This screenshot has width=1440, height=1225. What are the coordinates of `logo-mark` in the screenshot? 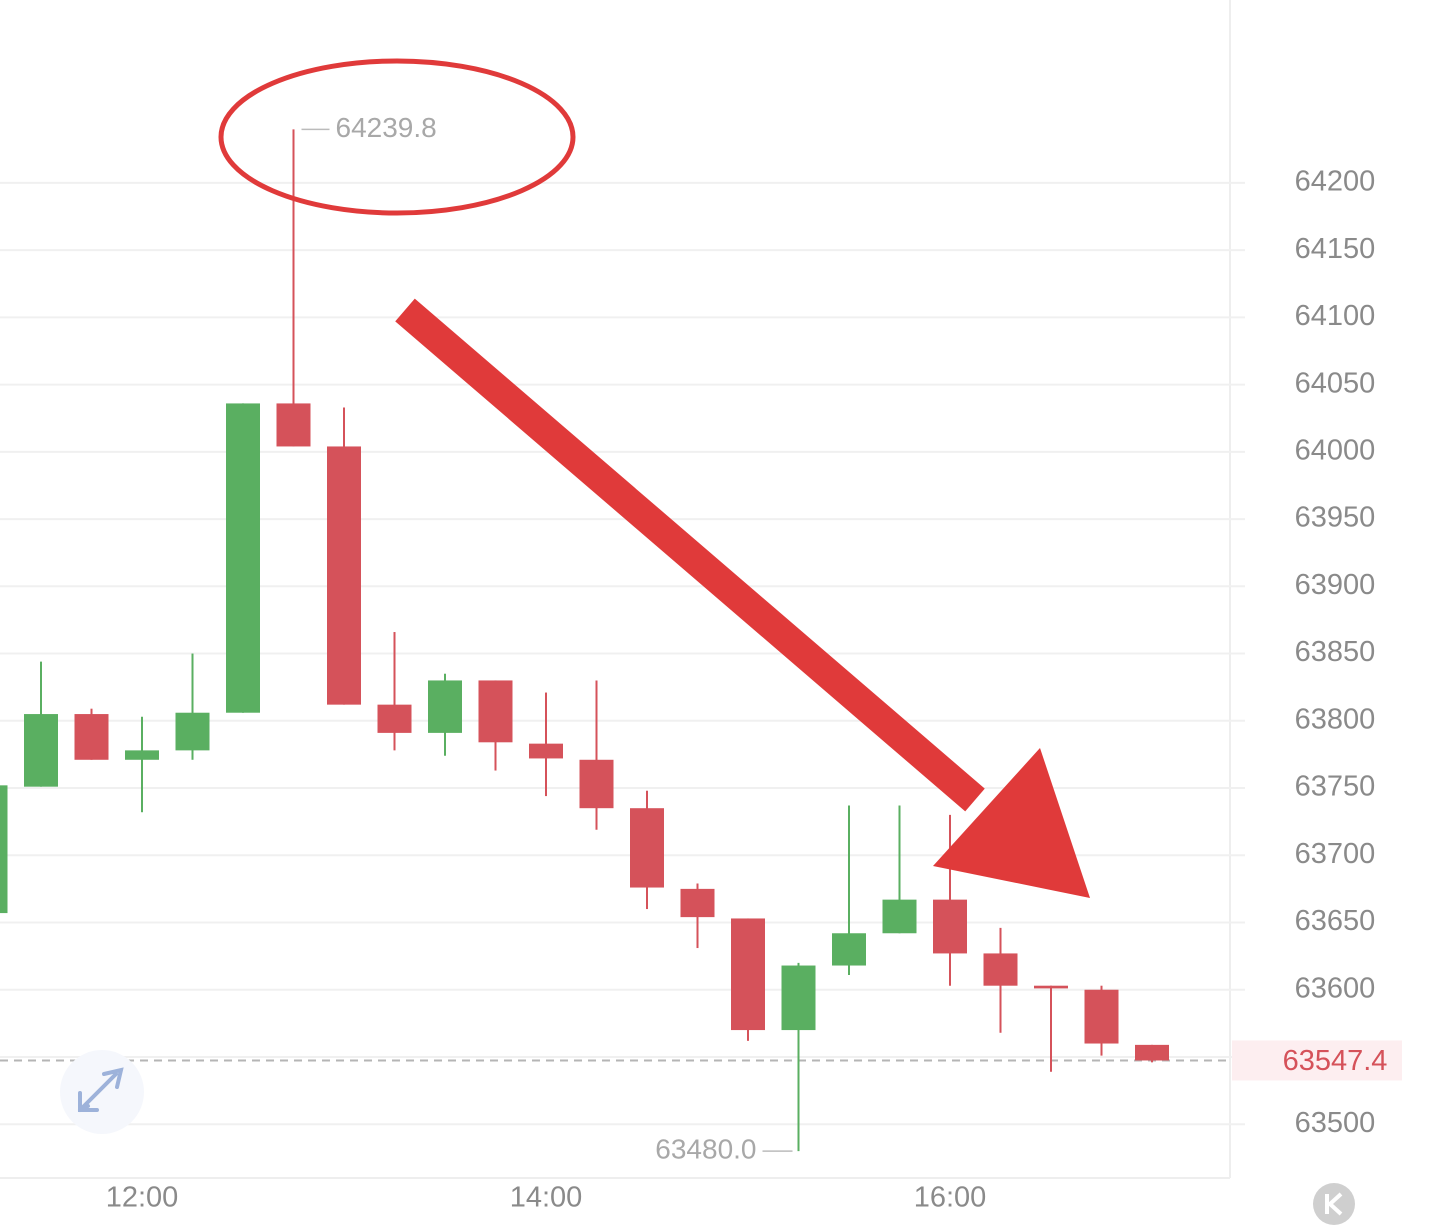 It's located at (1334, 1204).